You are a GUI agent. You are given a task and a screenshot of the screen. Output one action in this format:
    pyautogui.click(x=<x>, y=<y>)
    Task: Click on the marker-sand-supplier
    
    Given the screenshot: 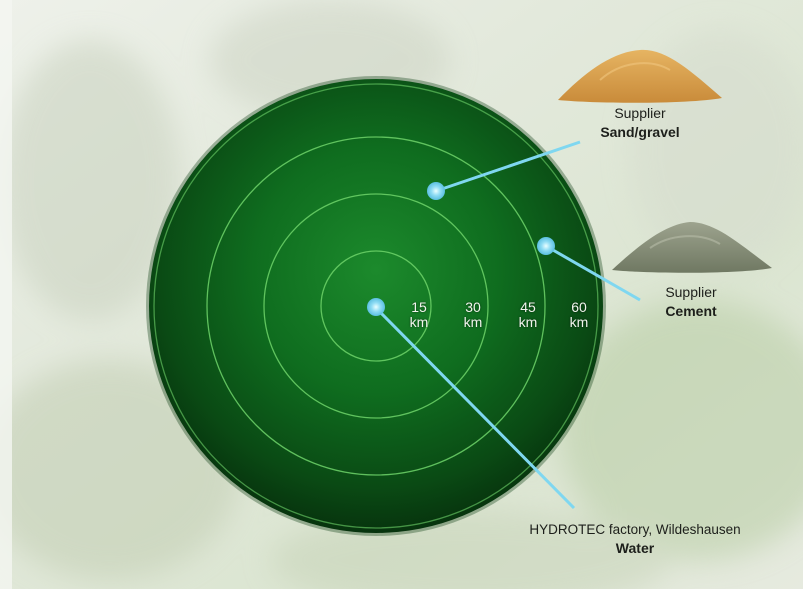 What is the action you would take?
    pyautogui.click(x=436, y=191)
    